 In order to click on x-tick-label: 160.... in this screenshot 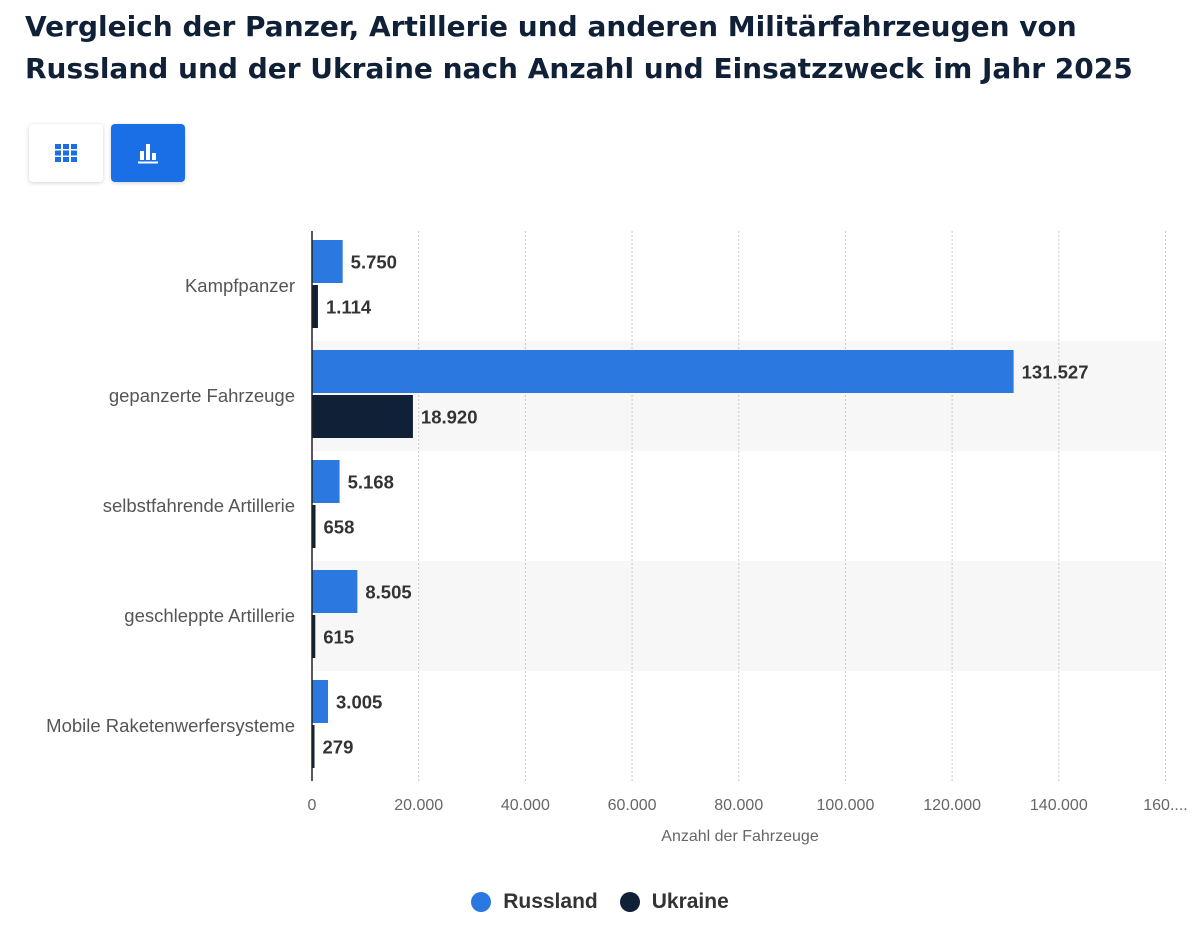, I will do `click(1165, 805)`.